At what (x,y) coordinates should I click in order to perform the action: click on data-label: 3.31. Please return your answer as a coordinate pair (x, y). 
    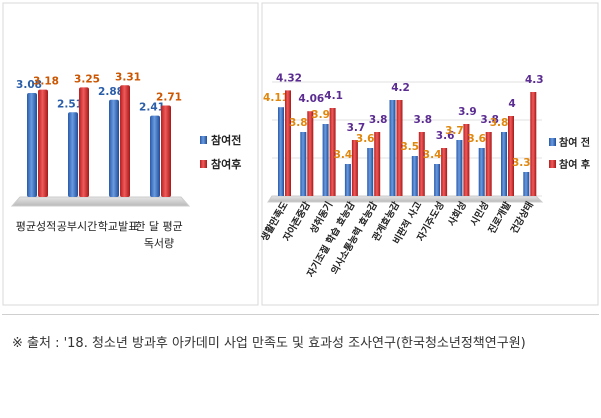
    Looking at the image, I should click on (128, 77).